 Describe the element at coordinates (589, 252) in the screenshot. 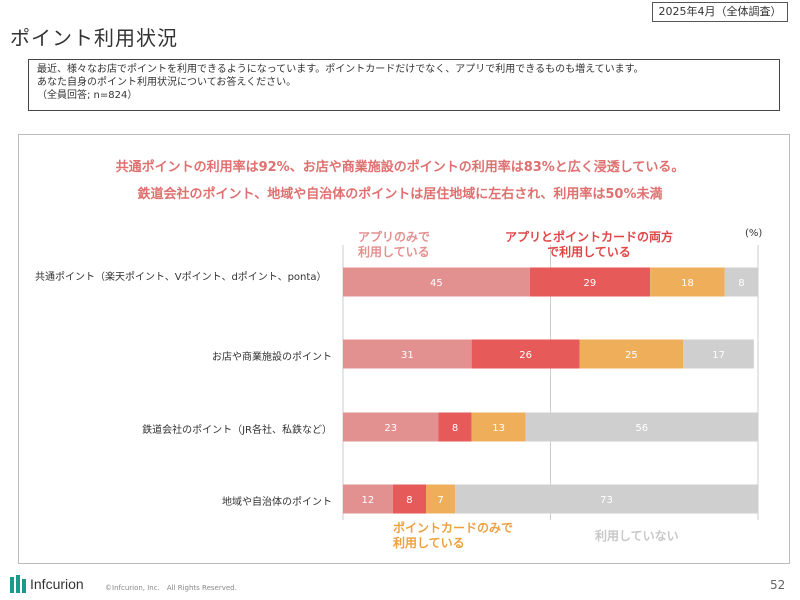

I see `legend-label-1-line-2: で利用している` at that location.